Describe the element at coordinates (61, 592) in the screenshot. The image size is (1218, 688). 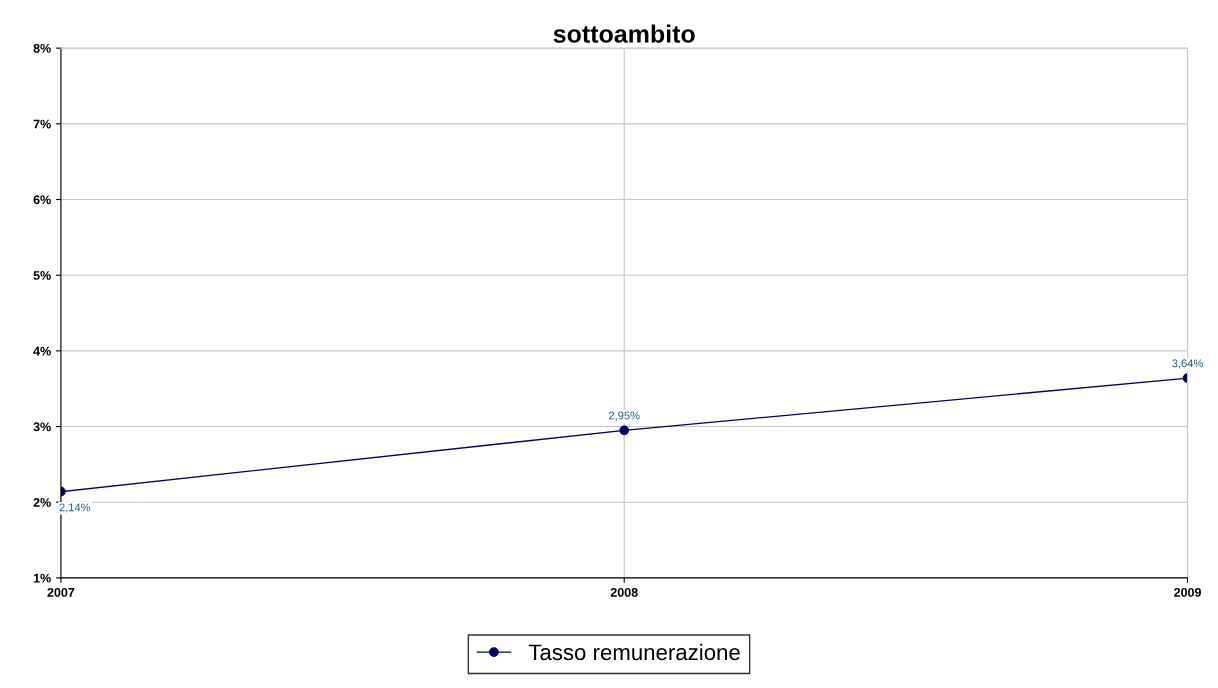
I see `x-tick-label: 2007` at that location.